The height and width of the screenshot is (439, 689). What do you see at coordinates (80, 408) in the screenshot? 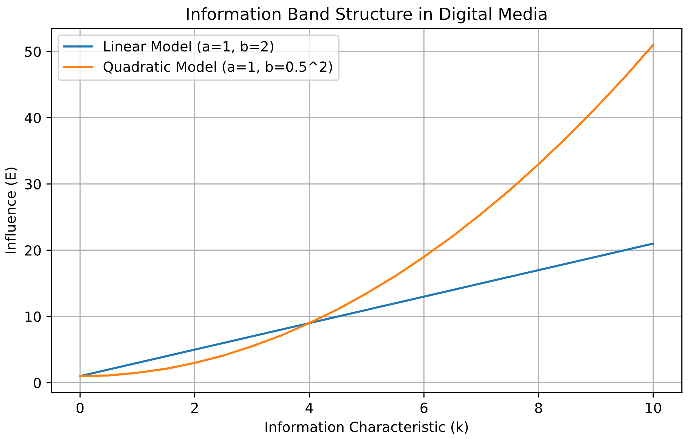
I see `x-tick-label: 0` at bounding box center [80, 408].